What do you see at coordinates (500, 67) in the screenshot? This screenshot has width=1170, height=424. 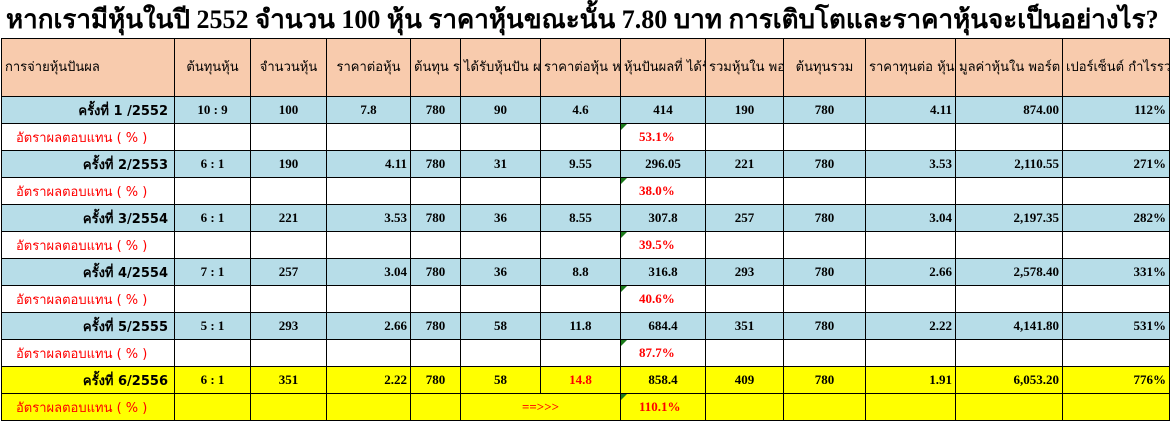 I see `header-dividend-shares: ได้รับหุ้นปัน ผล (หุ้น)` at bounding box center [500, 67].